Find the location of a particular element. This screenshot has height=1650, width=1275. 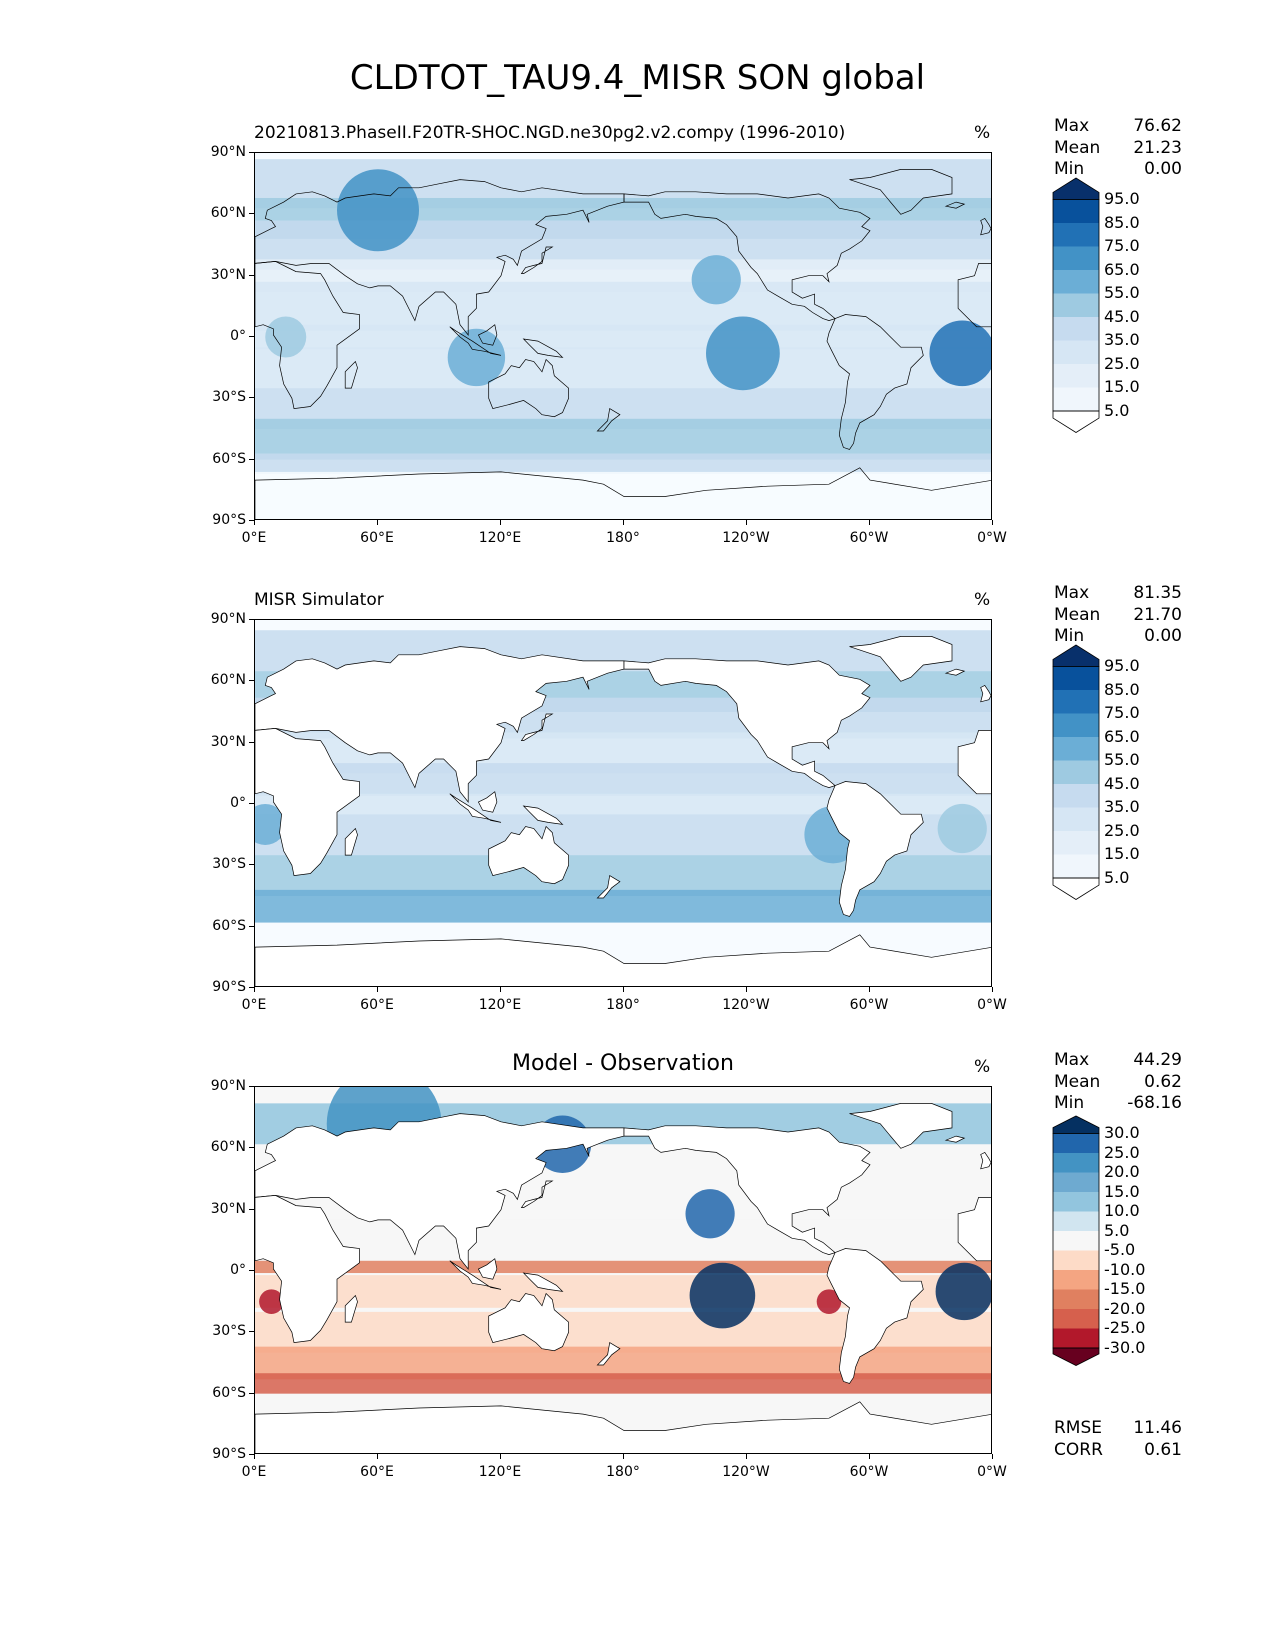

map-canvas-diff is located at coordinates (623, 1270).